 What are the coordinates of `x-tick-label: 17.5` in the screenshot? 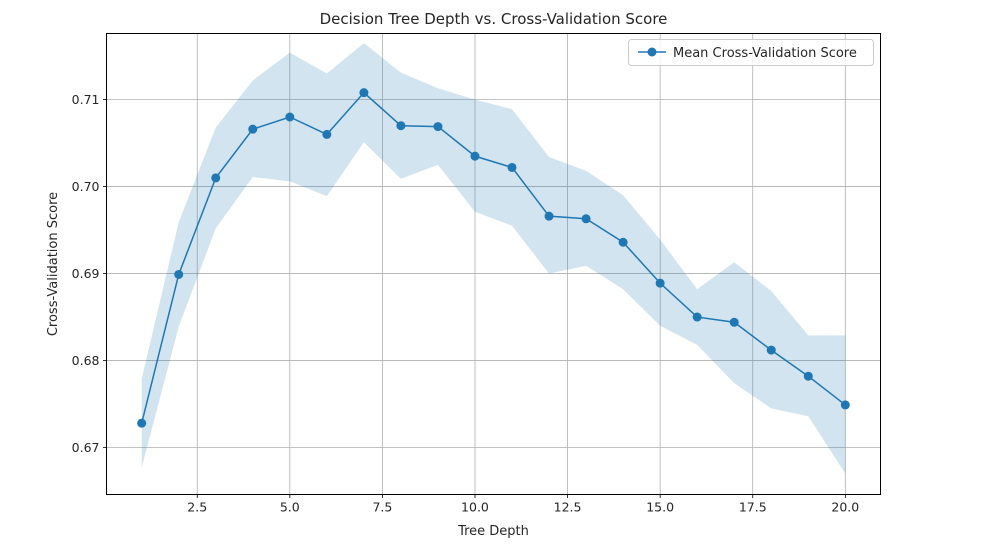 It's located at (753, 507).